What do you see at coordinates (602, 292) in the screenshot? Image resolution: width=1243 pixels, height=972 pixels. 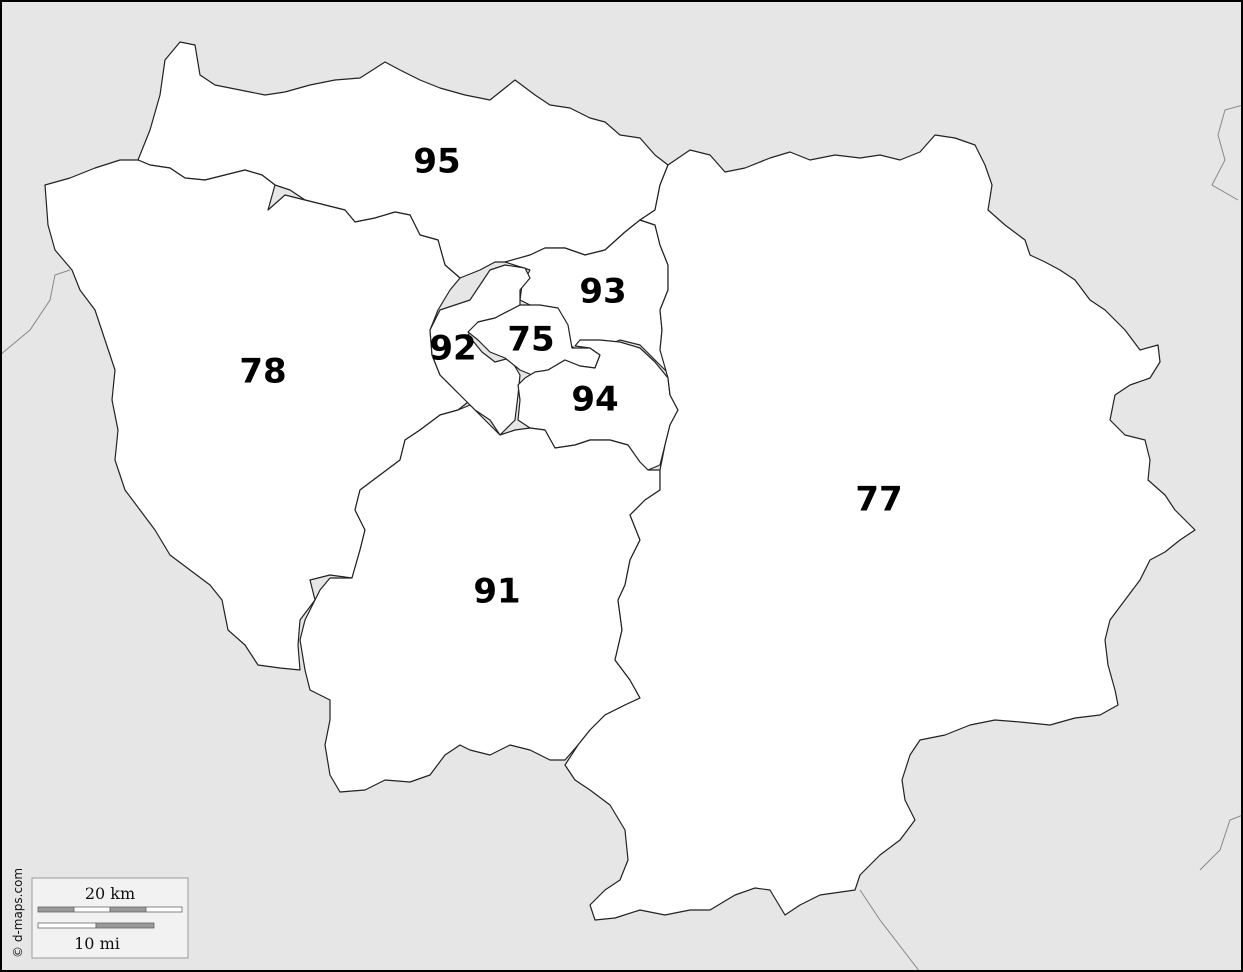 I see `label-93: 93` at bounding box center [602, 292].